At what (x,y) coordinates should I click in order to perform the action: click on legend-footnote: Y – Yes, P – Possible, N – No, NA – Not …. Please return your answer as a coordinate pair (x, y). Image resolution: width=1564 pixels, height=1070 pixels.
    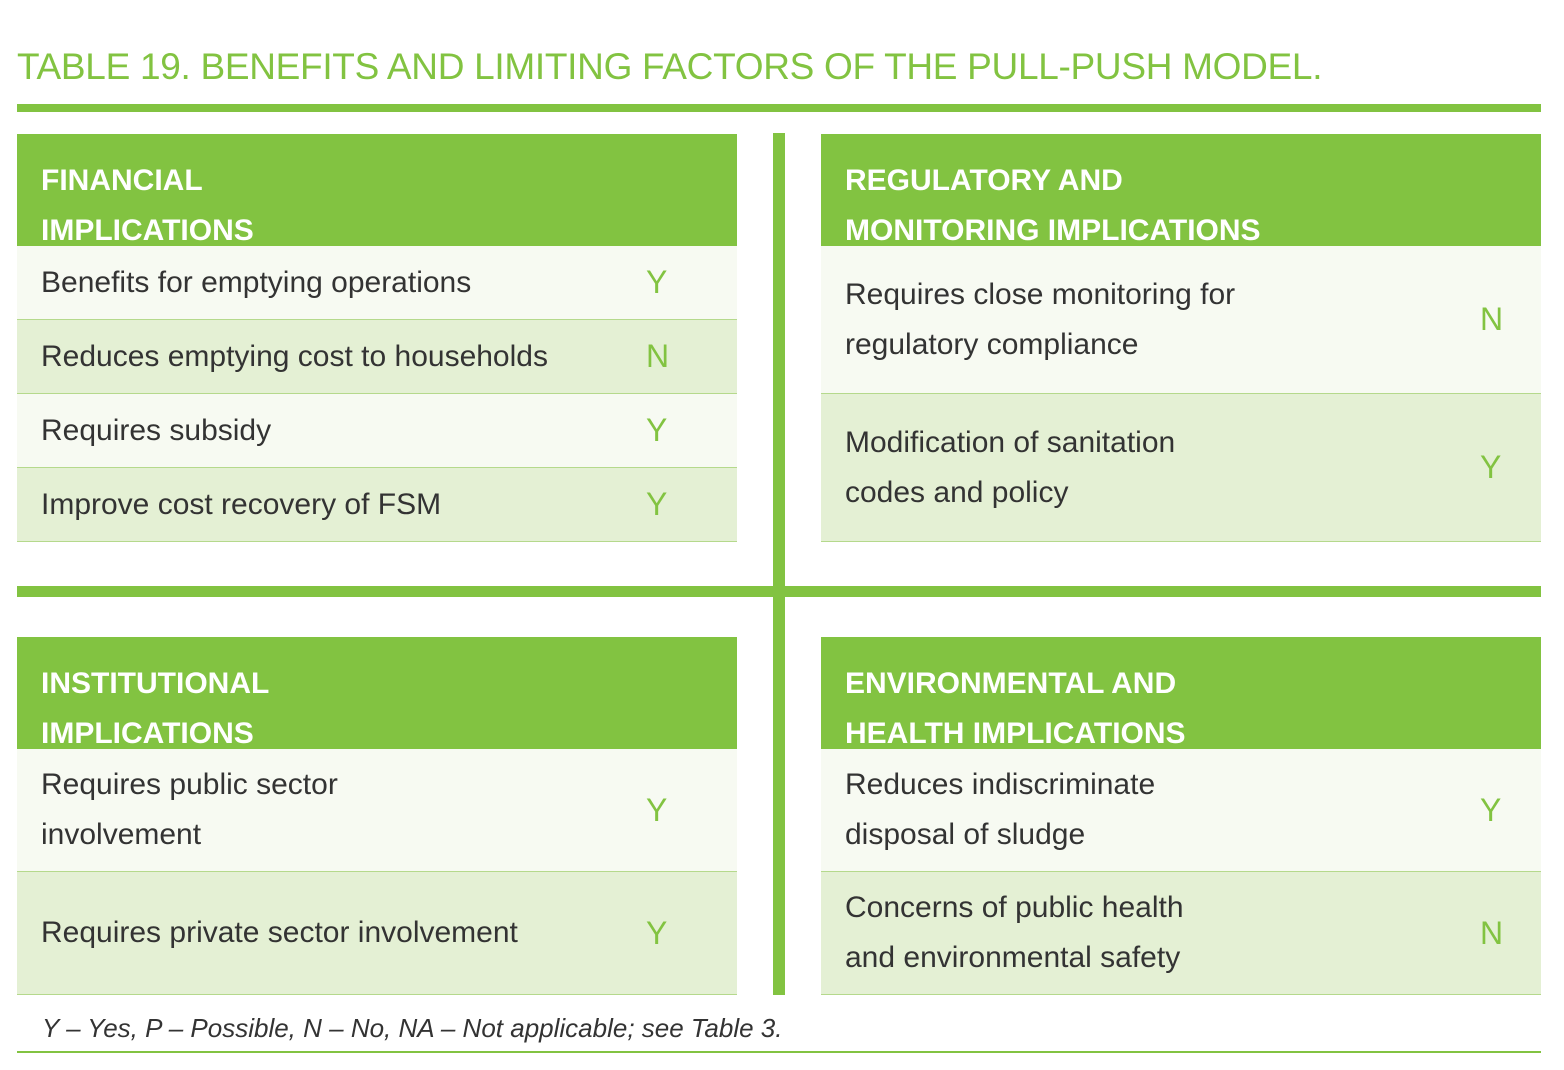
    Looking at the image, I should click on (412, 1028).